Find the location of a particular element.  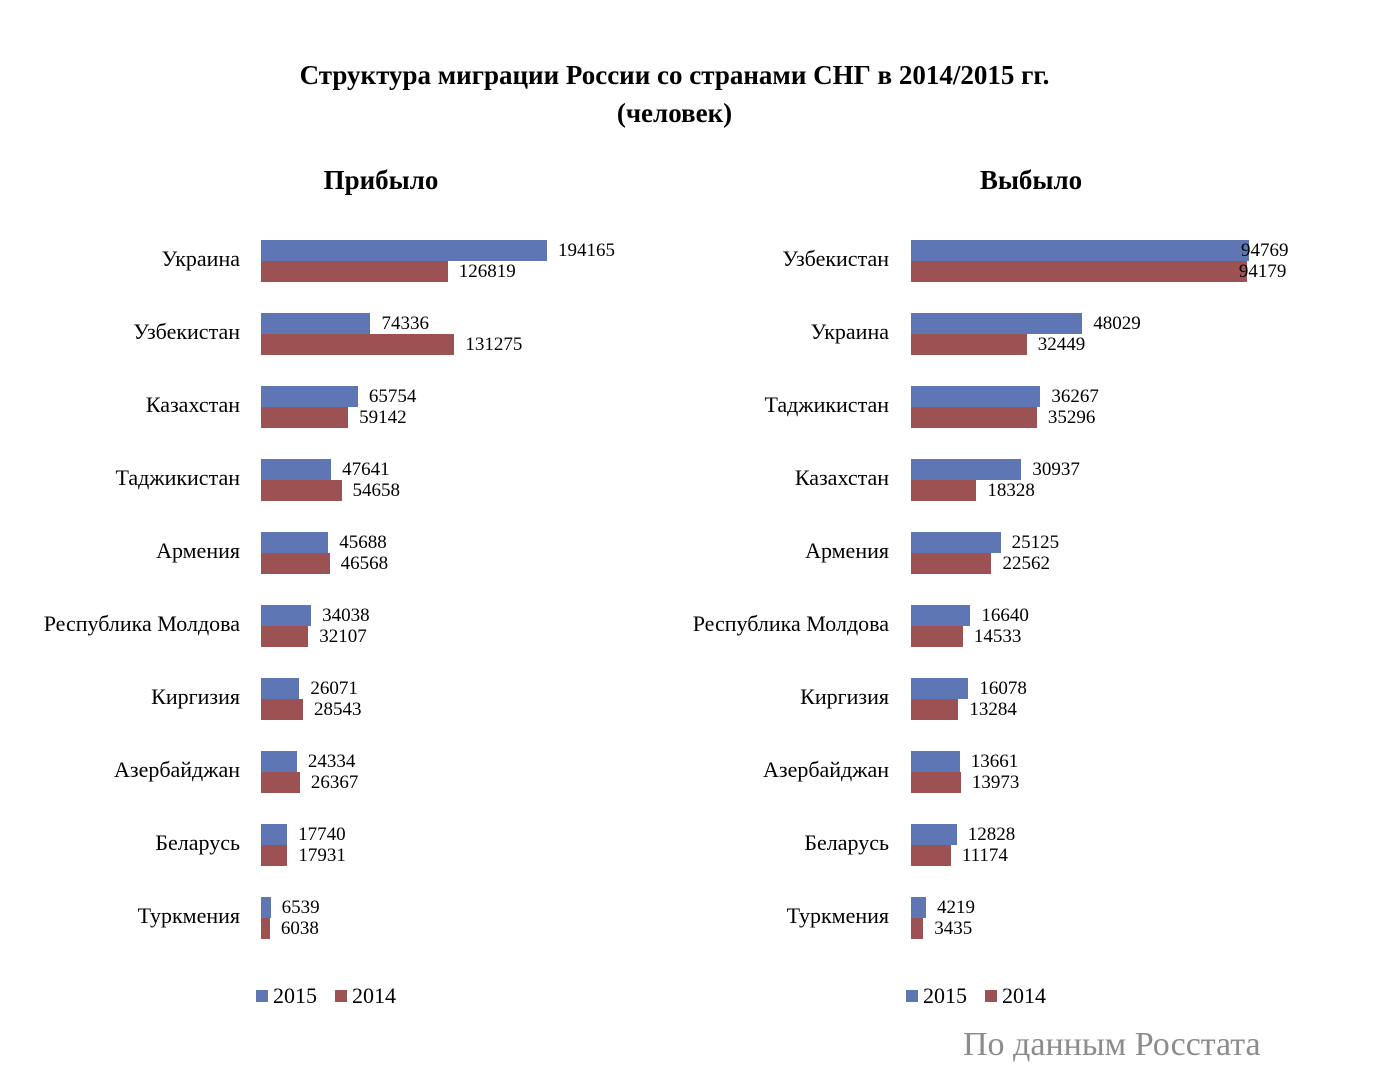

data-label-2014: 94179 is located at coordinates (1262, 271).